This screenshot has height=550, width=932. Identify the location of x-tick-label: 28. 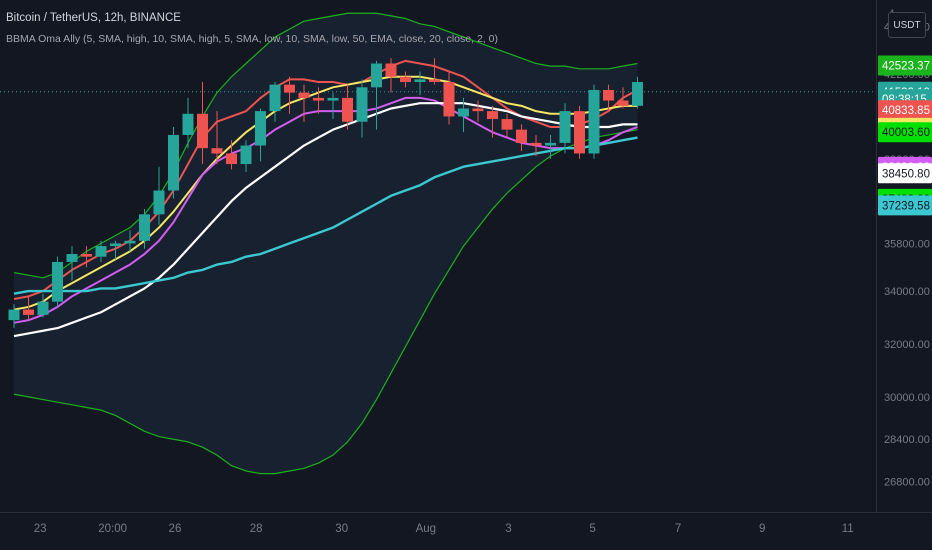
(256, 529).